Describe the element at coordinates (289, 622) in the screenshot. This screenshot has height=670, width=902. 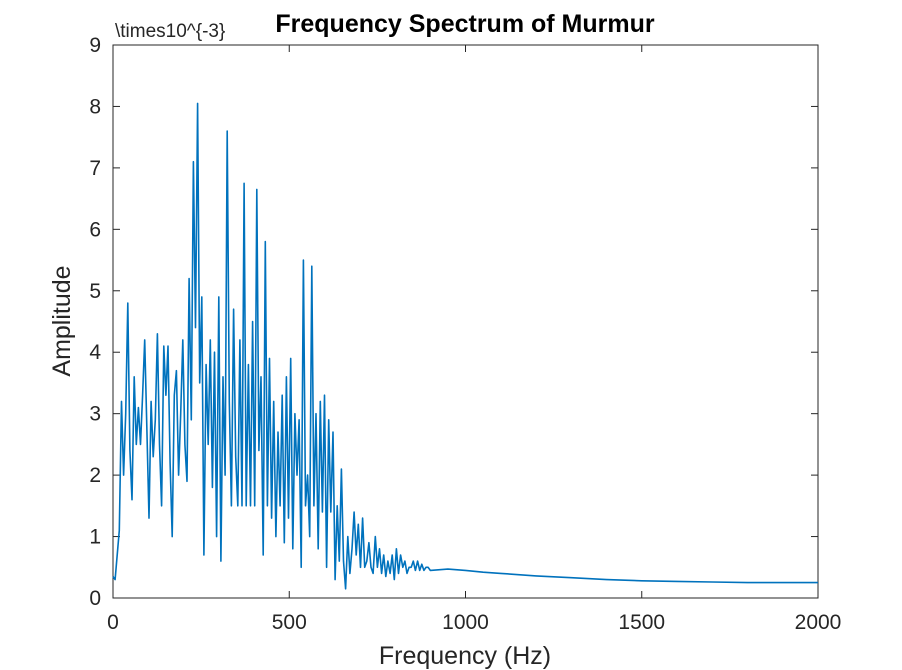
I see `x-tick-label: 500` at that location.